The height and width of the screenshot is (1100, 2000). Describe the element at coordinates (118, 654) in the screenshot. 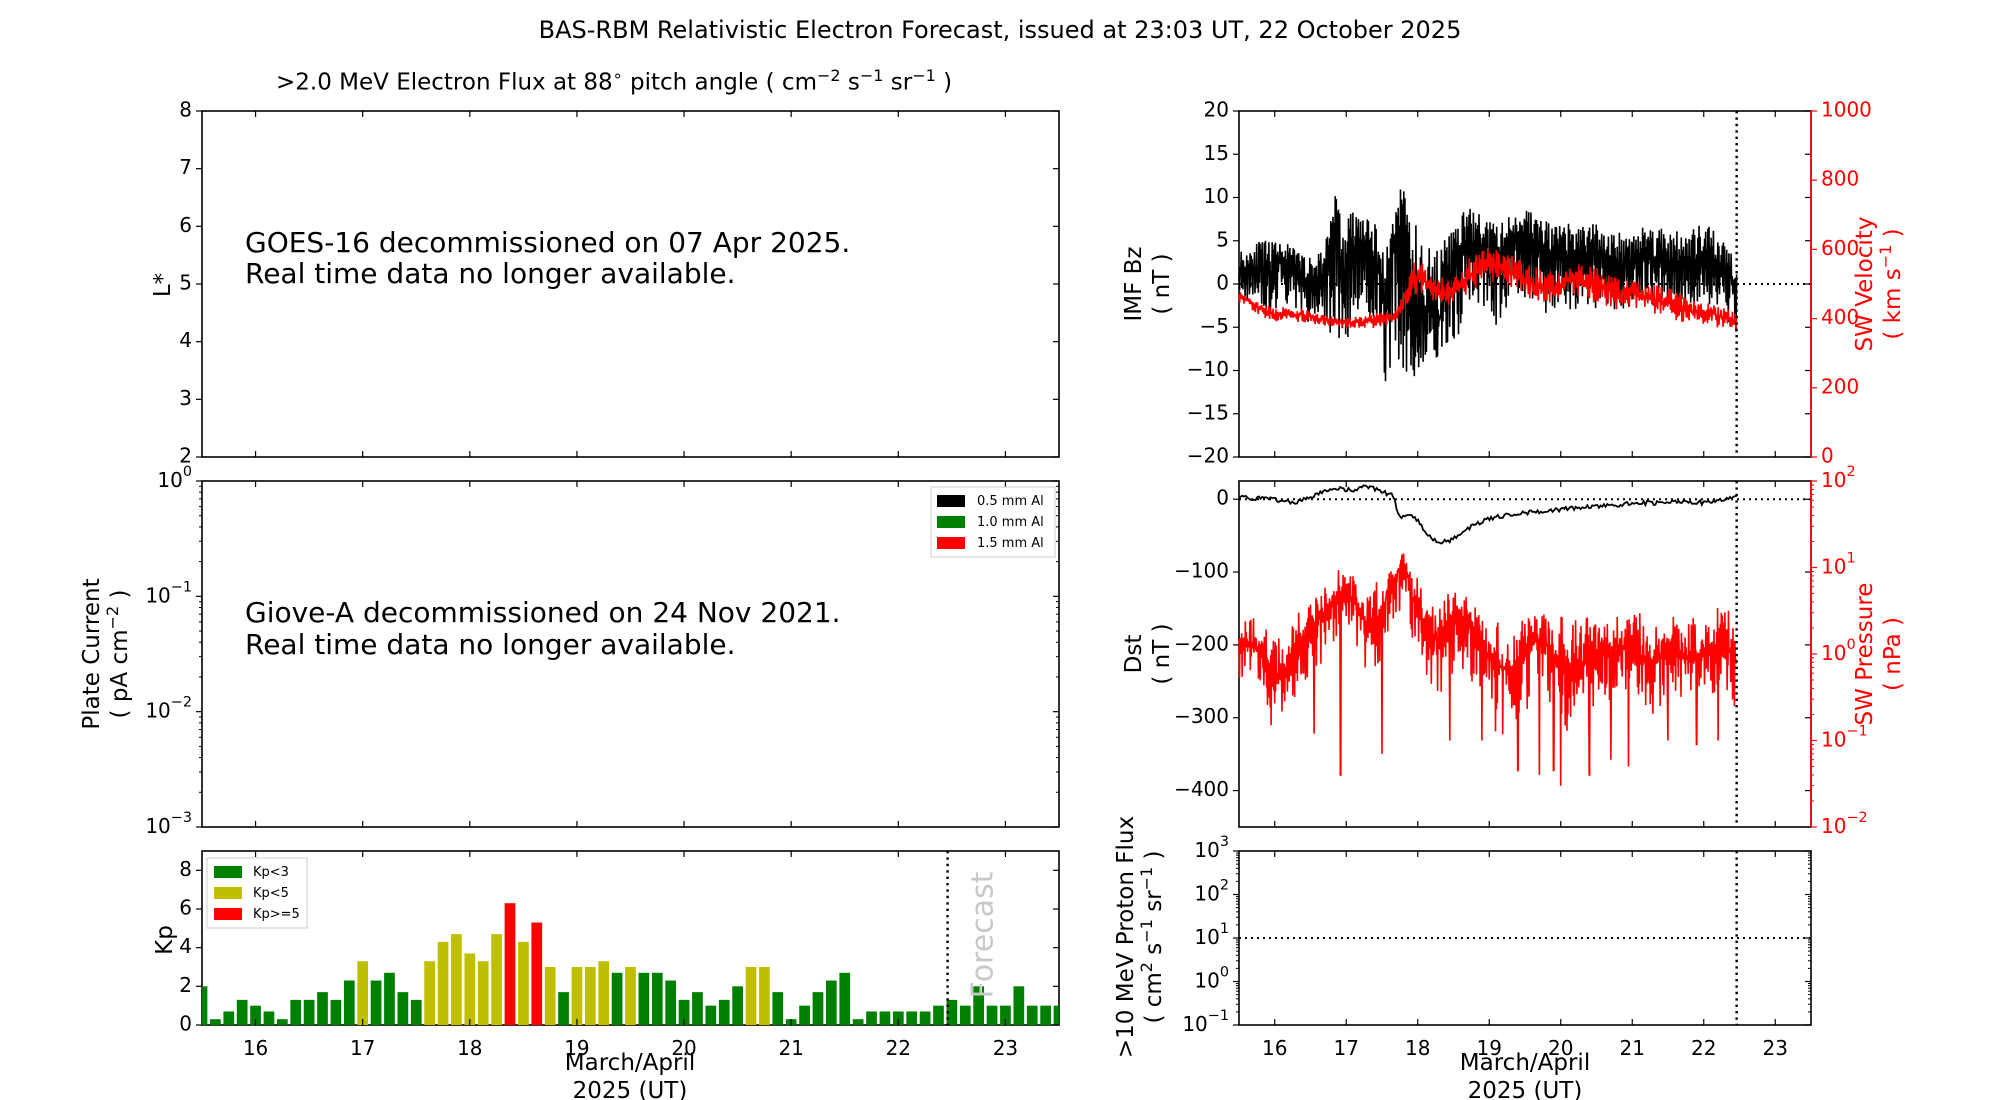

I see `plate-current-ylabel-line2: ( pA cm−2 )` at that location.